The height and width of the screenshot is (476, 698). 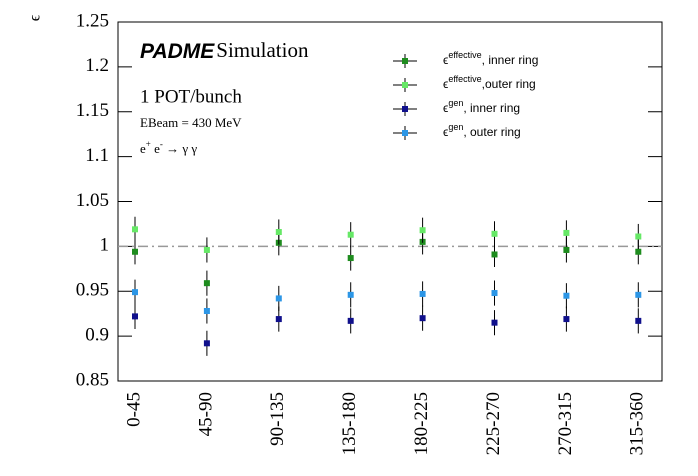 What do you see at coordinates (148, 144) in the screenshot?
I see `process-part: +` at bounding box center [148, 144].